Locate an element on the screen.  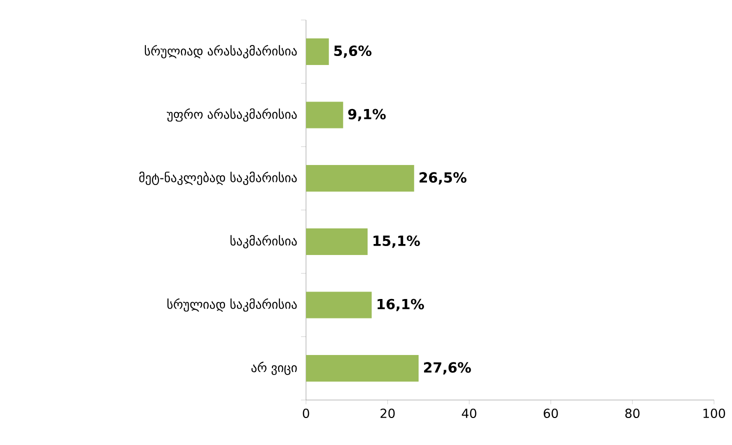
data-label: 15,1% is located at coordinates (397, 241).